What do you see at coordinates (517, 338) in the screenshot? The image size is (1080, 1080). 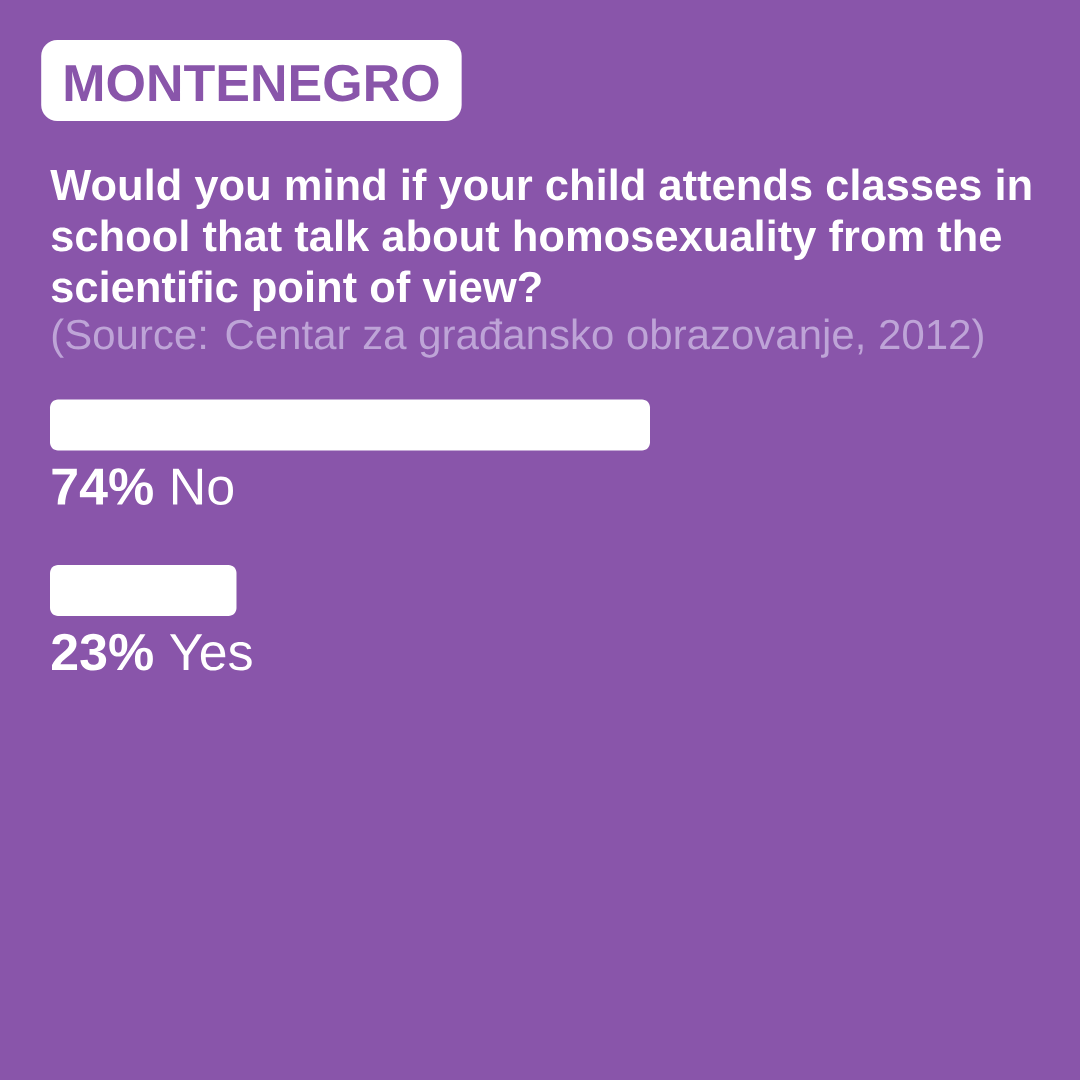 I see `text: (Source: Centar za građansko obrazovanje, 2012)` at bounding box center [517, 338].